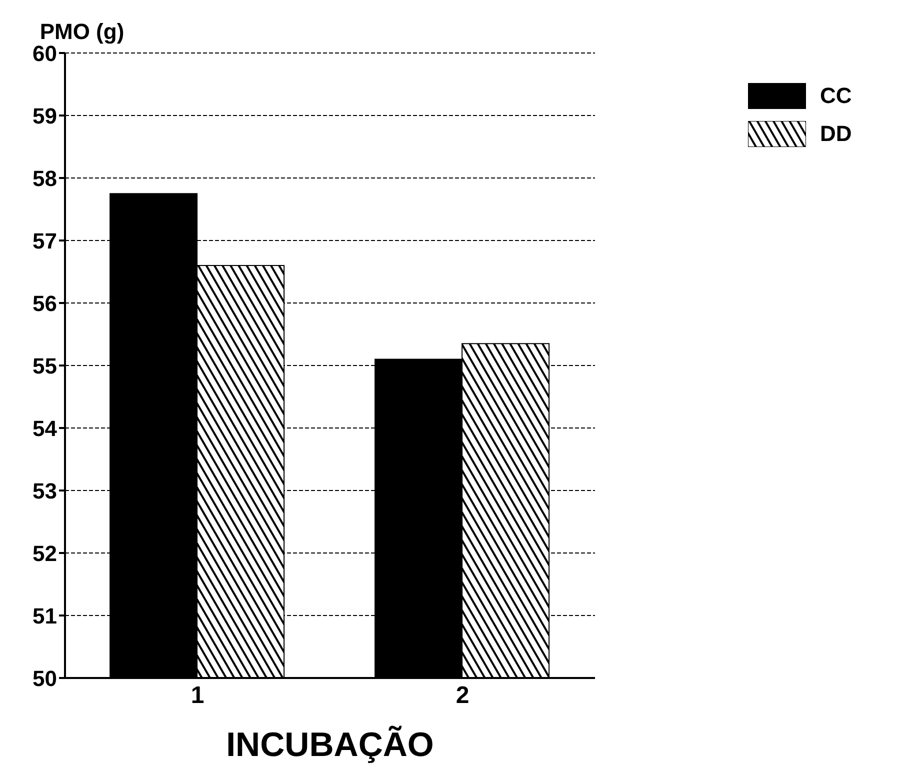 The width and height of the screenshot is (910, 778). What do you see at coordinates (836, 134) in the screenshot?
I see `legend-label: DD` at bounding box center [836, 134].